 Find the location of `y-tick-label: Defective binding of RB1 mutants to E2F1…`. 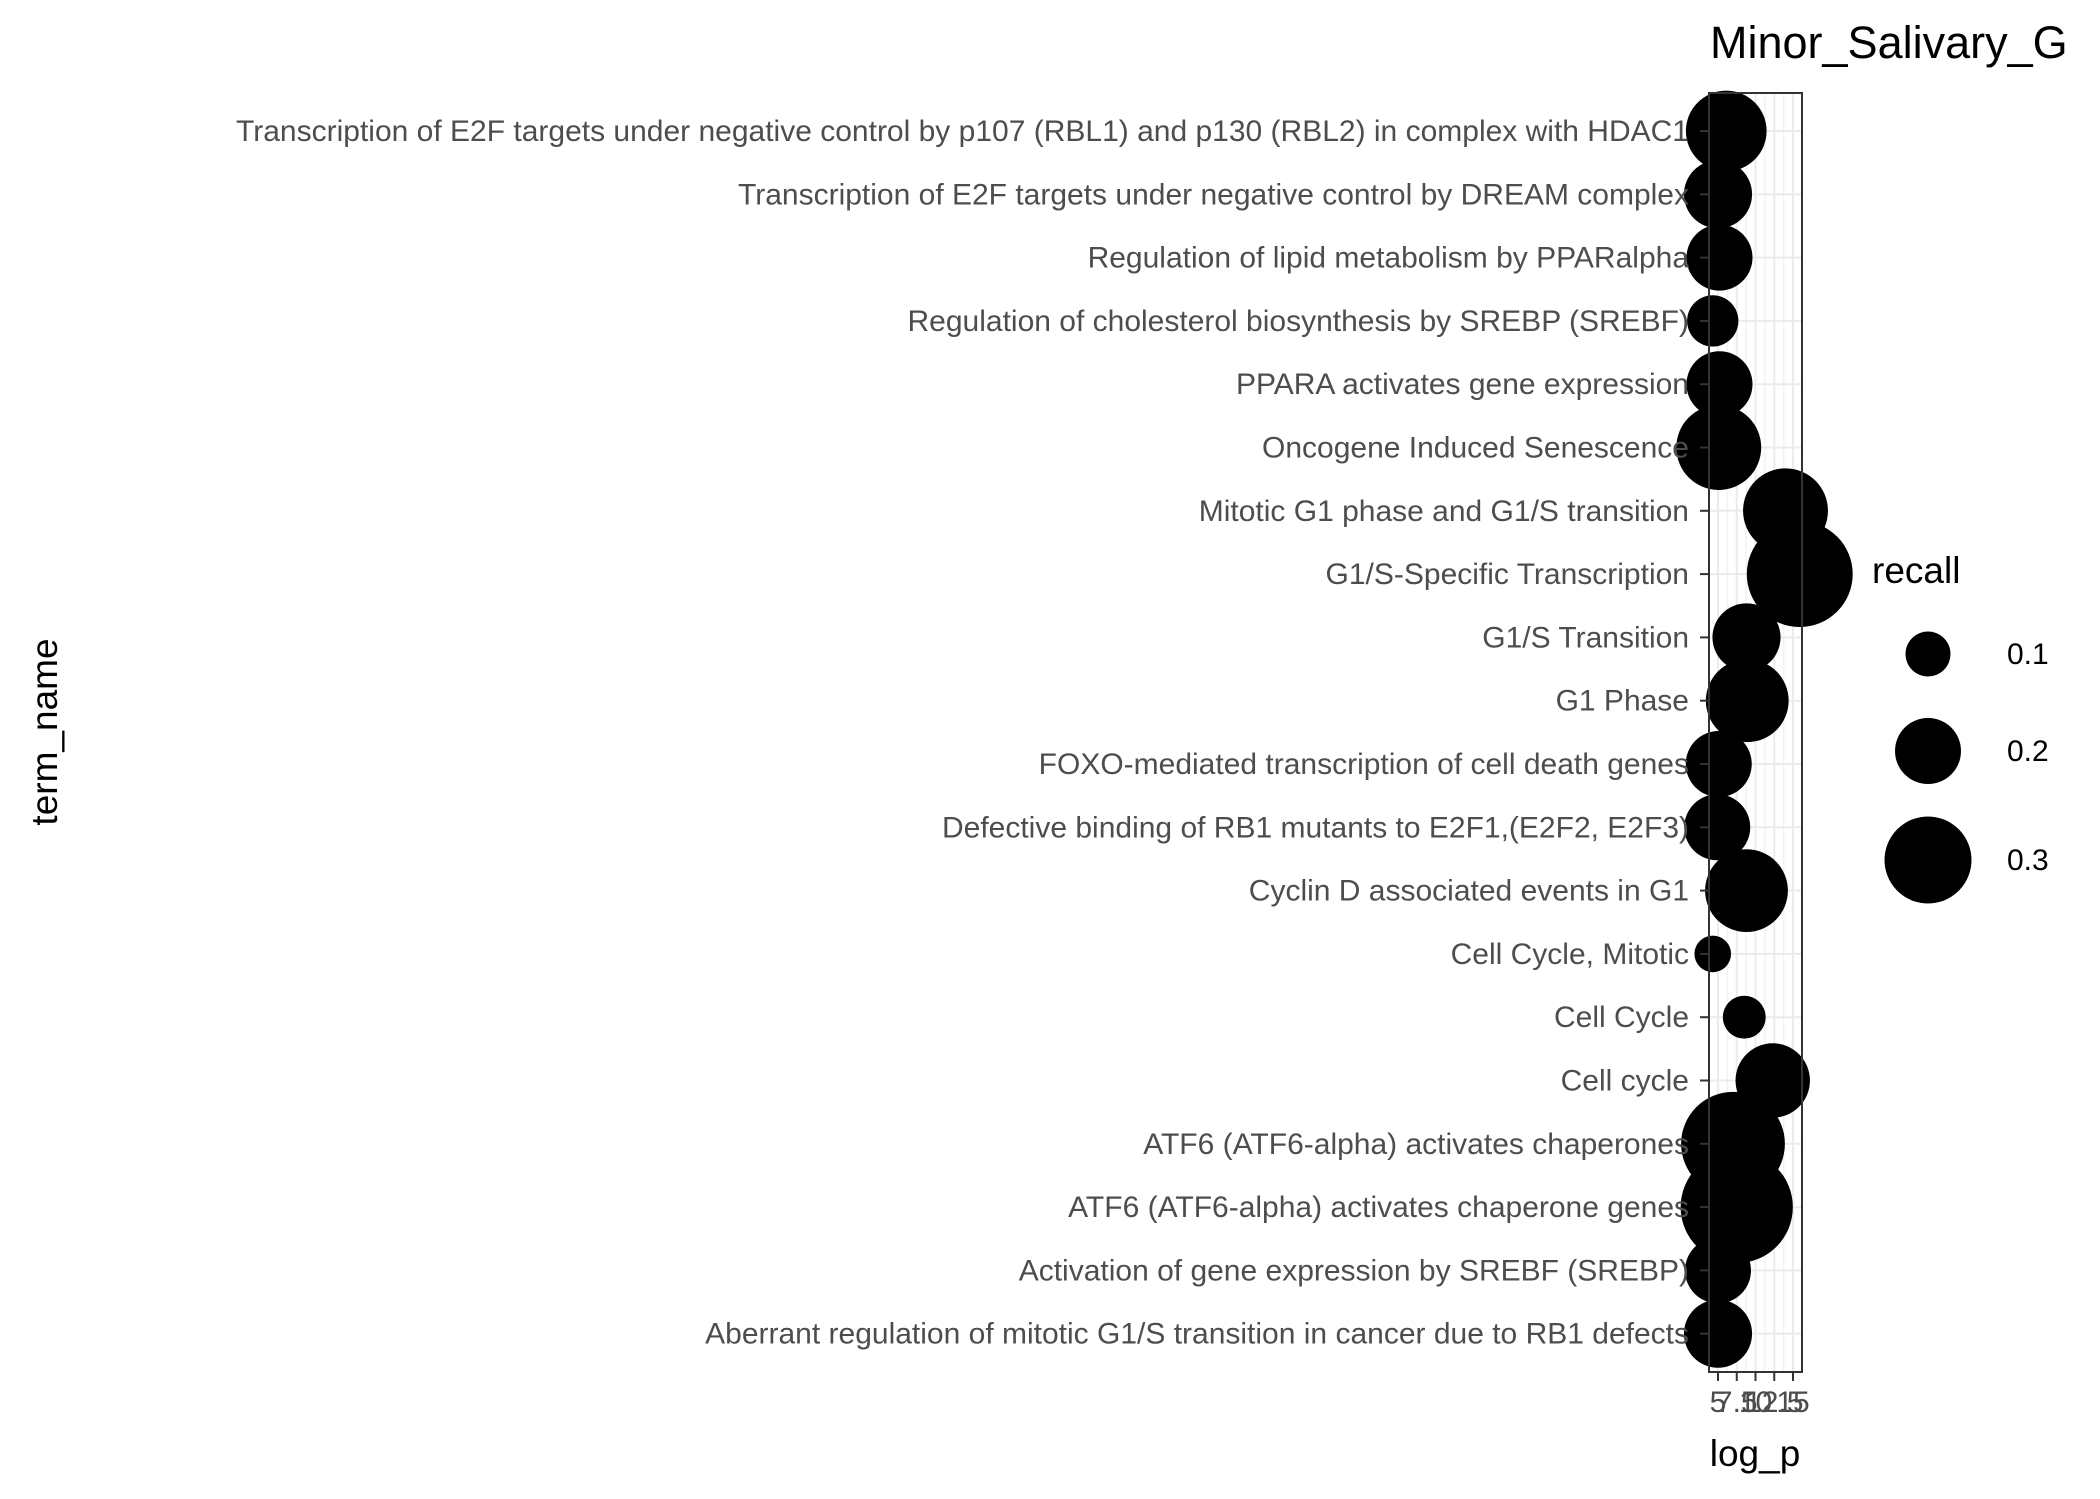

y-tick-label: Defective binding of RB1 mutants to E2F1… is located at coordinates (1315, 827).